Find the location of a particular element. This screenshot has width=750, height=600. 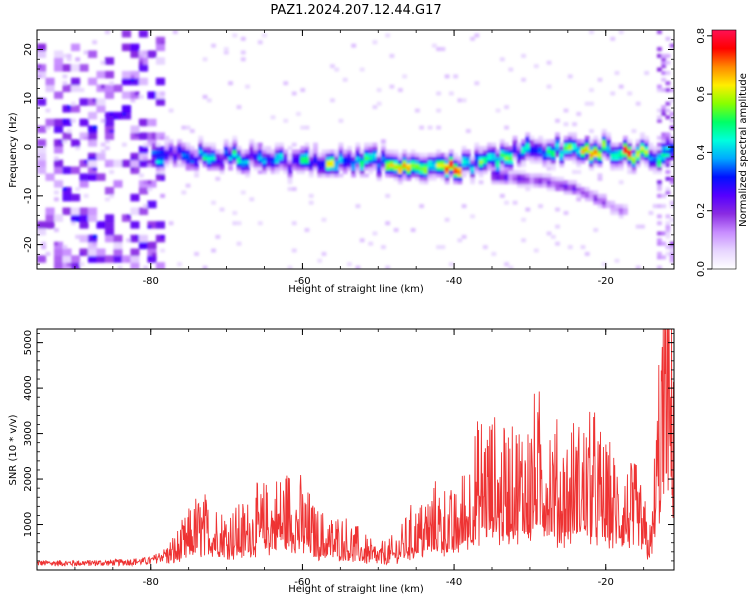

y-tick-label: 4000 is located at coordinates (28, 387).